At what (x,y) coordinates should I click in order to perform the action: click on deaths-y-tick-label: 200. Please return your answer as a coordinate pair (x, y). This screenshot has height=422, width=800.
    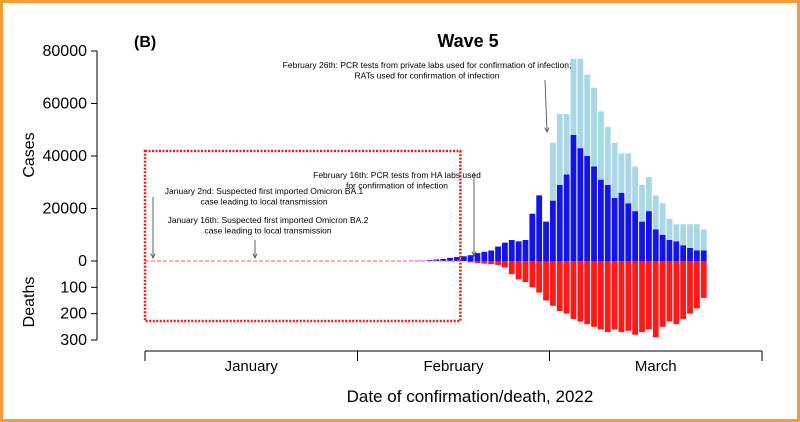
    Looking at the image, I should click on (73, 314).